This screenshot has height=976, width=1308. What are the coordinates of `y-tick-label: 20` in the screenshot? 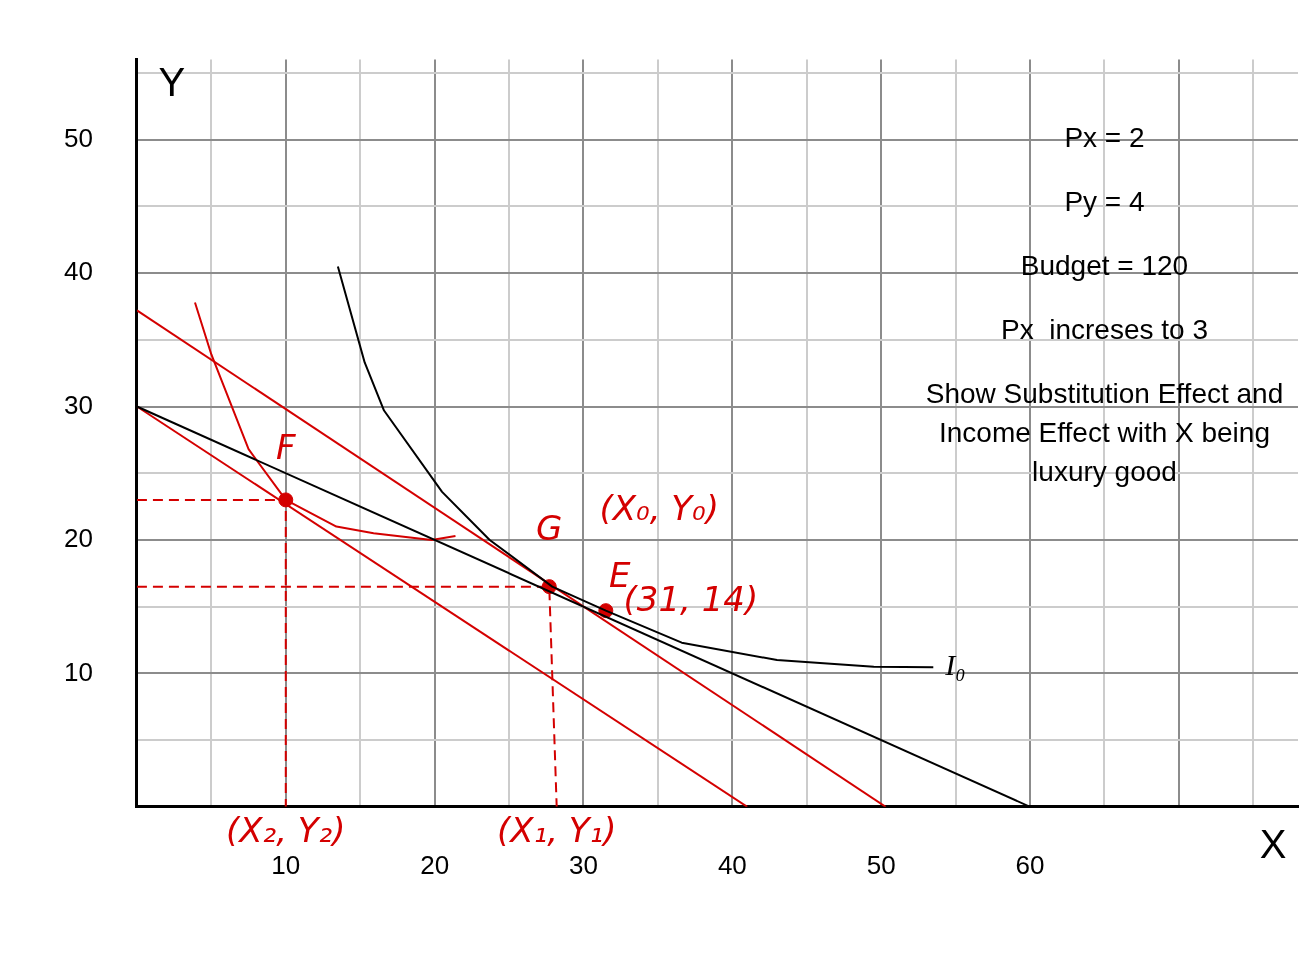 It's located at (78, 538).